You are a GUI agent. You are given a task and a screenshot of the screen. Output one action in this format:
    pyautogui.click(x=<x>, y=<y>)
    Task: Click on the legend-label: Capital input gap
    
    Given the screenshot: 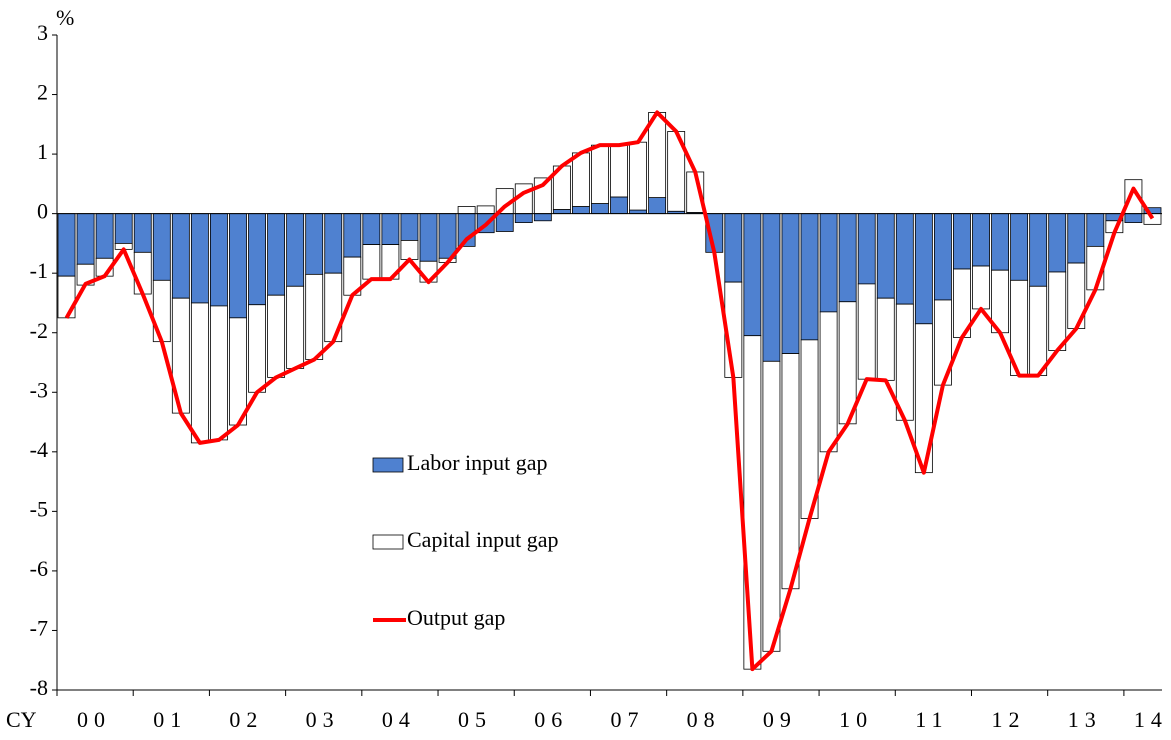 What is the action you would take?
    pyautogui.click(x=483, y=539)
    